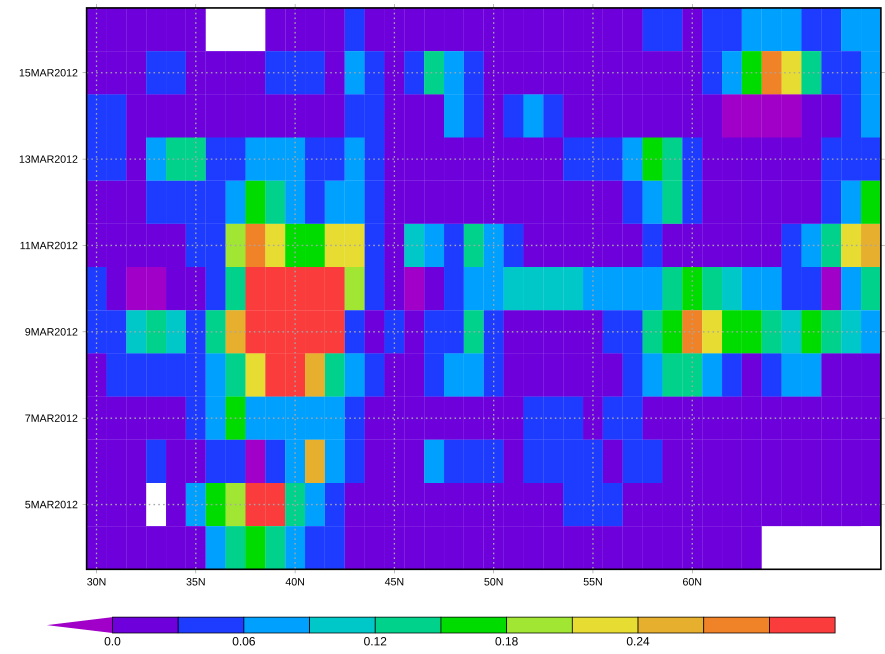  Describe the element at coordinates (195, 582) in the screenshot. I see `x-tick-label: 35N` at that location.